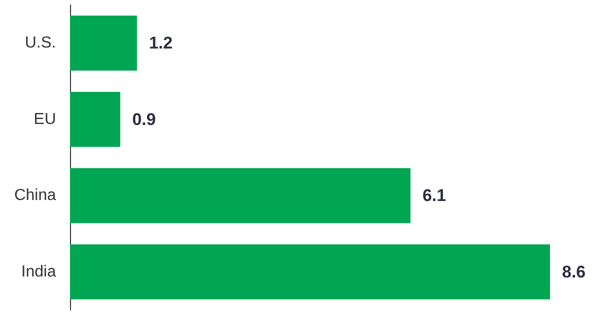 This screenshot has width=610, height=330. What do you see at coordinates (45, 119) in the screenshot?
I see `y-tick-label: EU` at bounding box center [45, 119].